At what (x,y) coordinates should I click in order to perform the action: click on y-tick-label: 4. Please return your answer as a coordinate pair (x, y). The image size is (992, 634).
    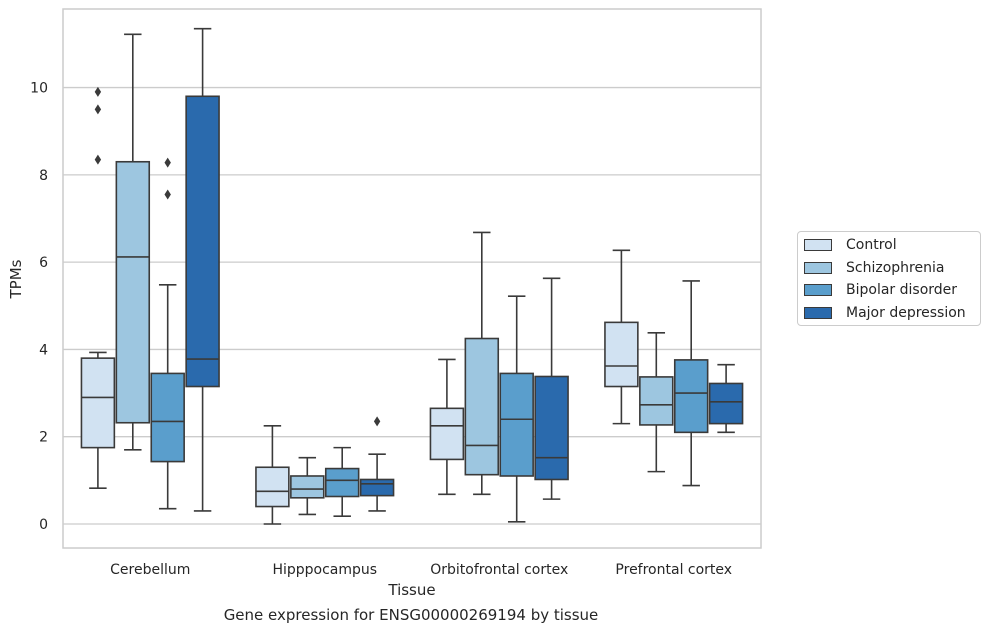
    Looking at the image, I should click on (43, 350).